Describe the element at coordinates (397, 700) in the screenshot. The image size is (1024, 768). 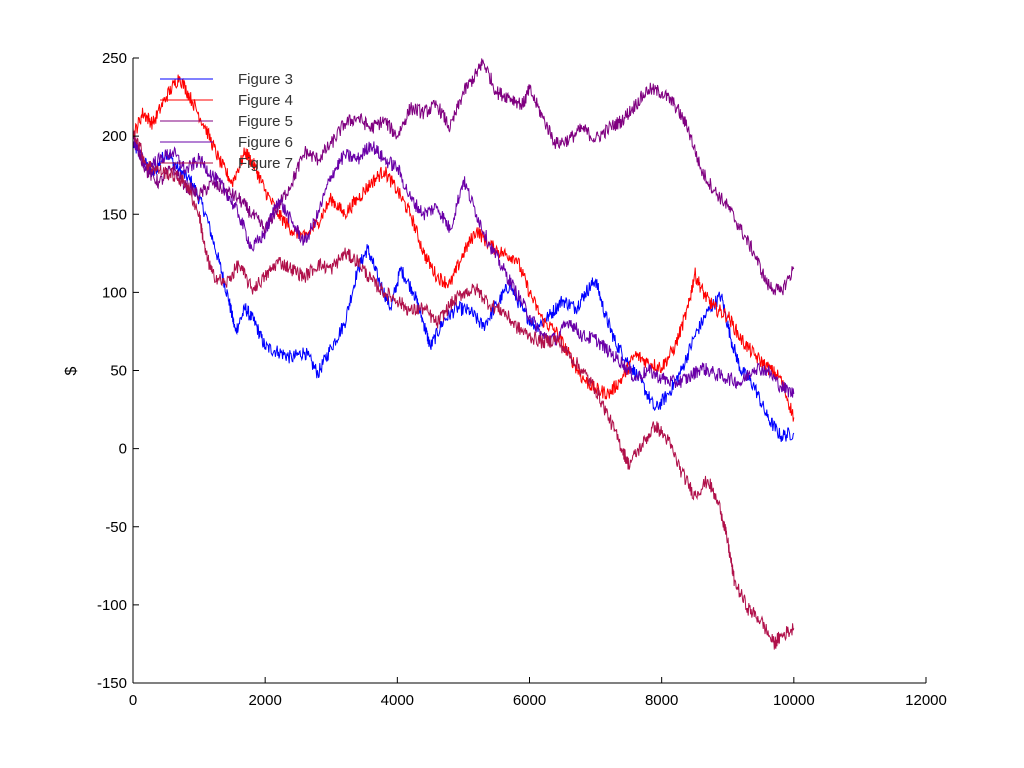
I see `x-tick-label: 4000` at that location.